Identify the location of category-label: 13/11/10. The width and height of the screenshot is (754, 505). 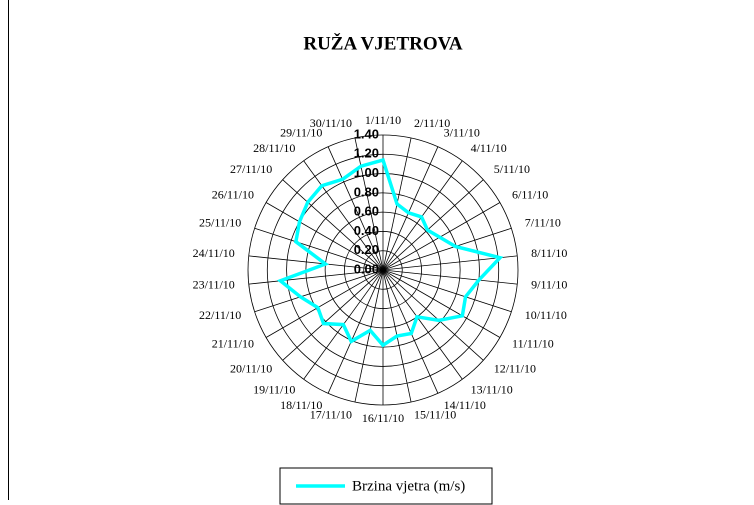
(492, 389).